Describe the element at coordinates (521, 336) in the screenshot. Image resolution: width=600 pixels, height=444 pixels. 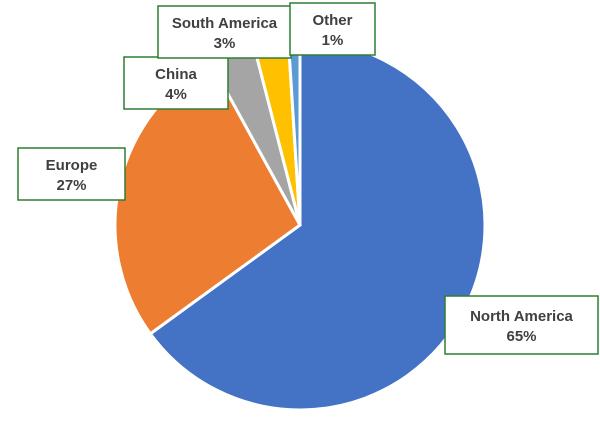
I see `data-label-percent: 65%` at that location.